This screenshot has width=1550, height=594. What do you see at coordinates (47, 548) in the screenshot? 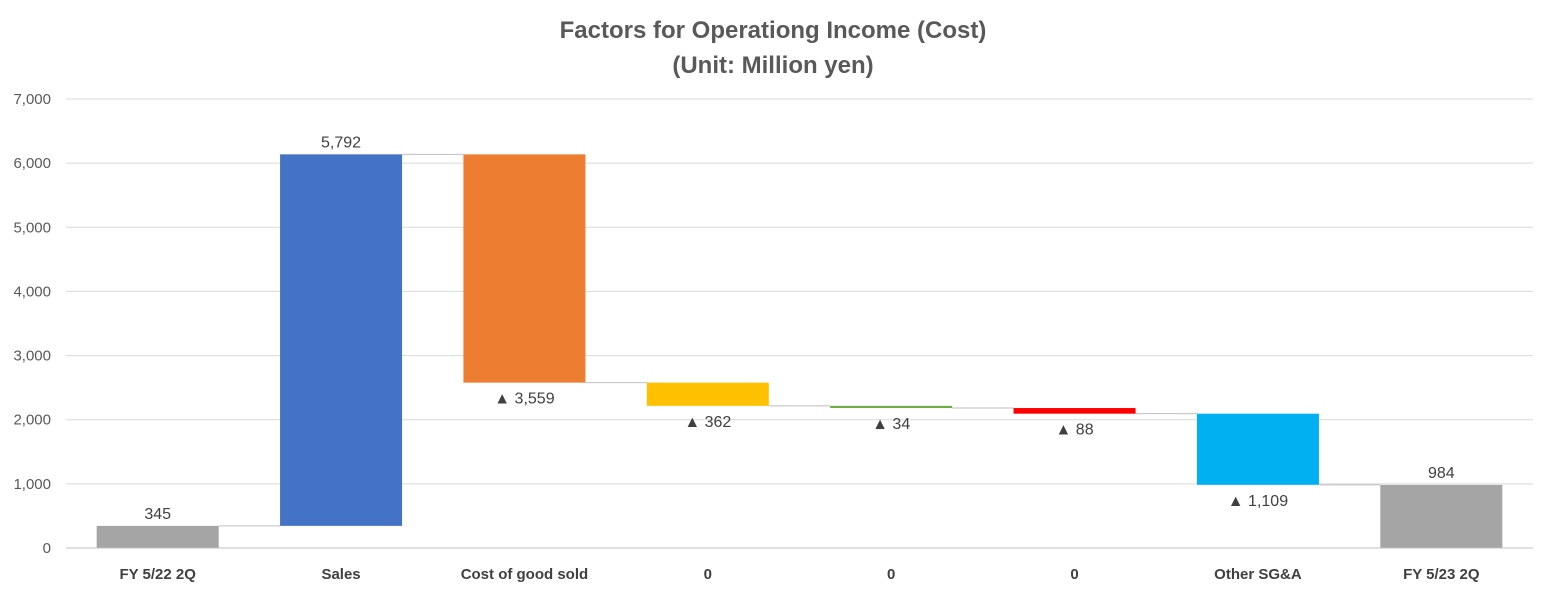
I see `y-tick-label: 0` at bounding box center [47, 548].